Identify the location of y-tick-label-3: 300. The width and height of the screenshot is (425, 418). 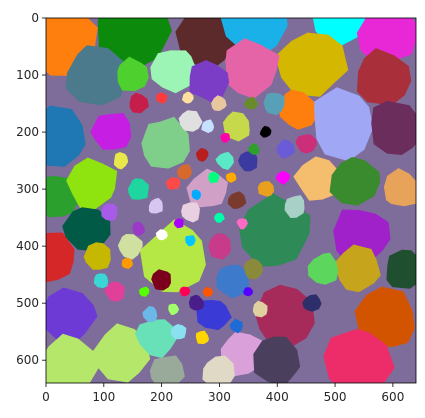
(27, 189).